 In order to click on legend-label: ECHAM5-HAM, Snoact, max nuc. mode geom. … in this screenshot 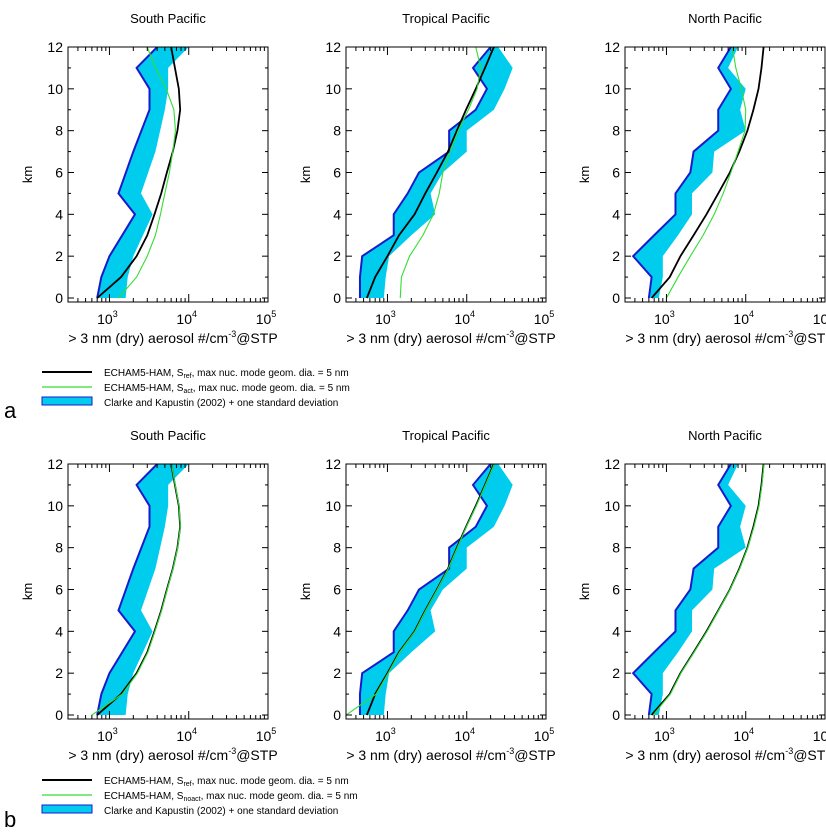, I will do `click(231, 797)`.